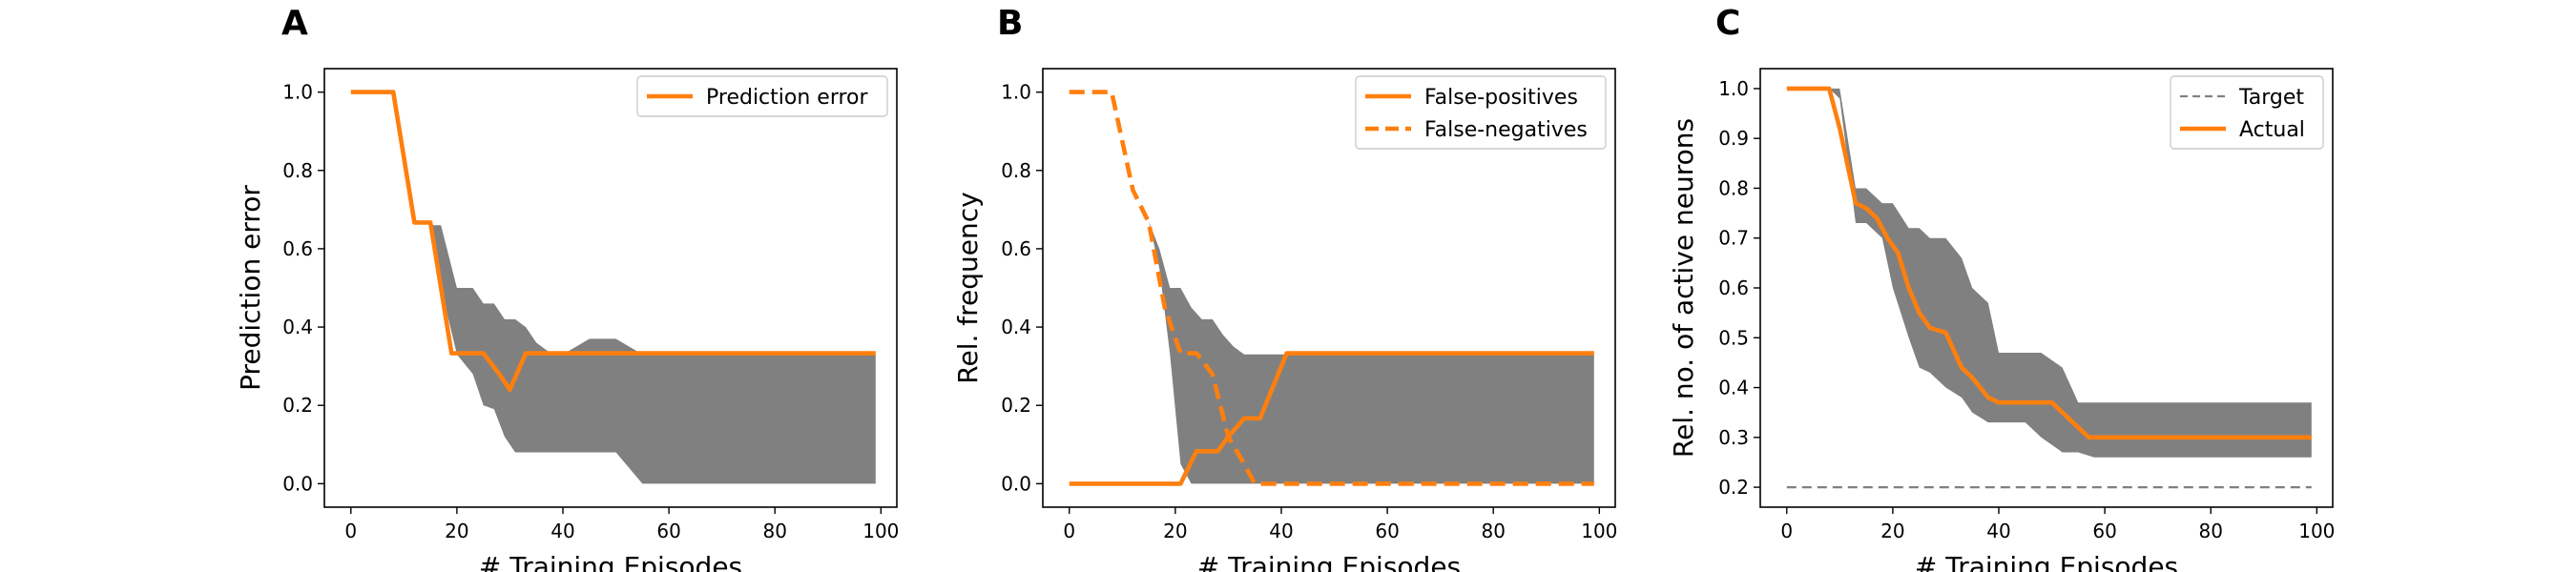 Image resolution: width=2576 pixels, height=572 pixels. I want to click on legend-label: False-positives, so click(1501, 98).